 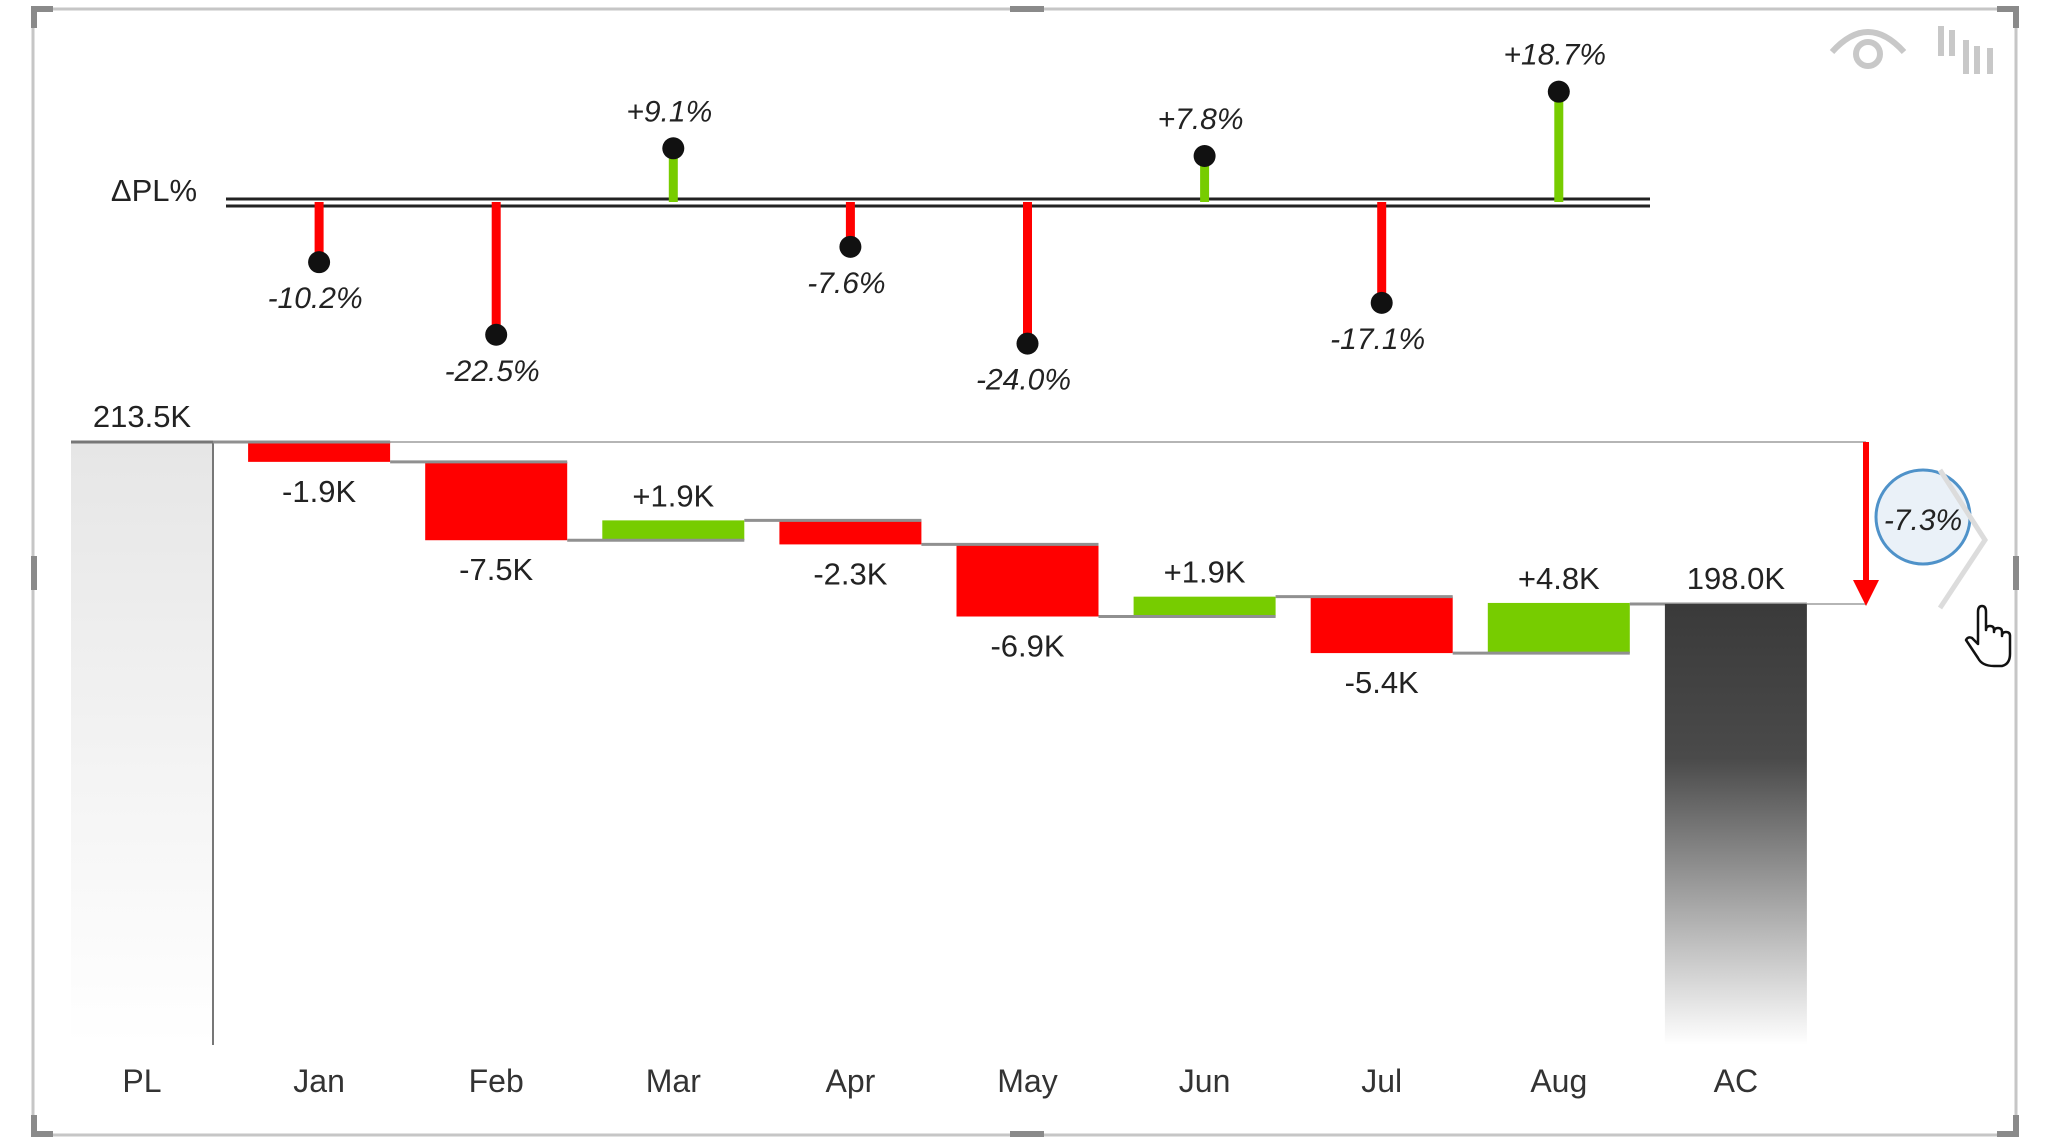 What do you see at coordinates (1204, 155) in the screenshot?
I see `pin-head-Jun` at bounding box center [1204, 155].